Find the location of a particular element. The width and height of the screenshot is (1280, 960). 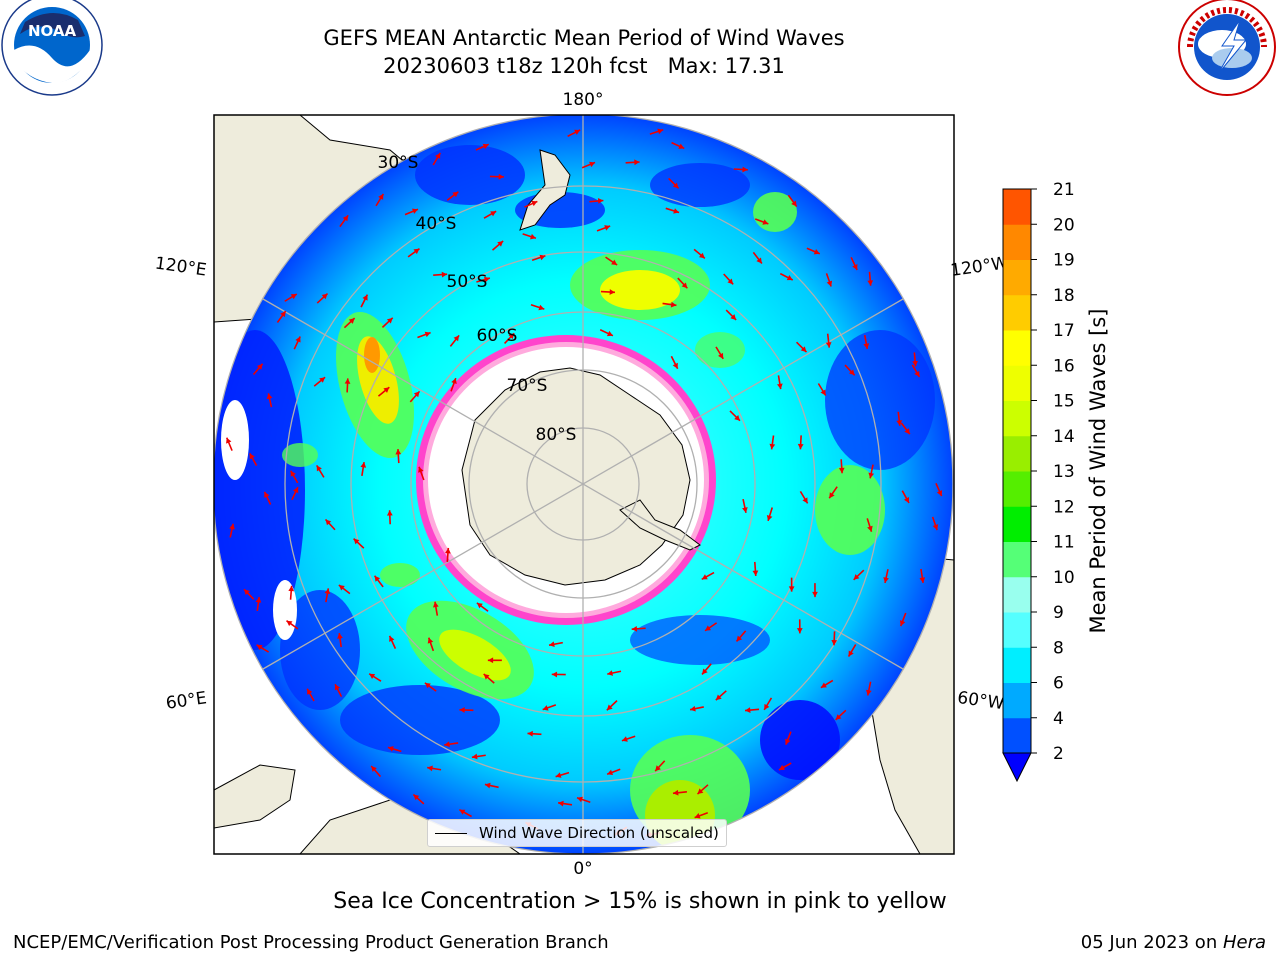

colorbar-tick-label: 21 is located at coordinates (1064, 190).